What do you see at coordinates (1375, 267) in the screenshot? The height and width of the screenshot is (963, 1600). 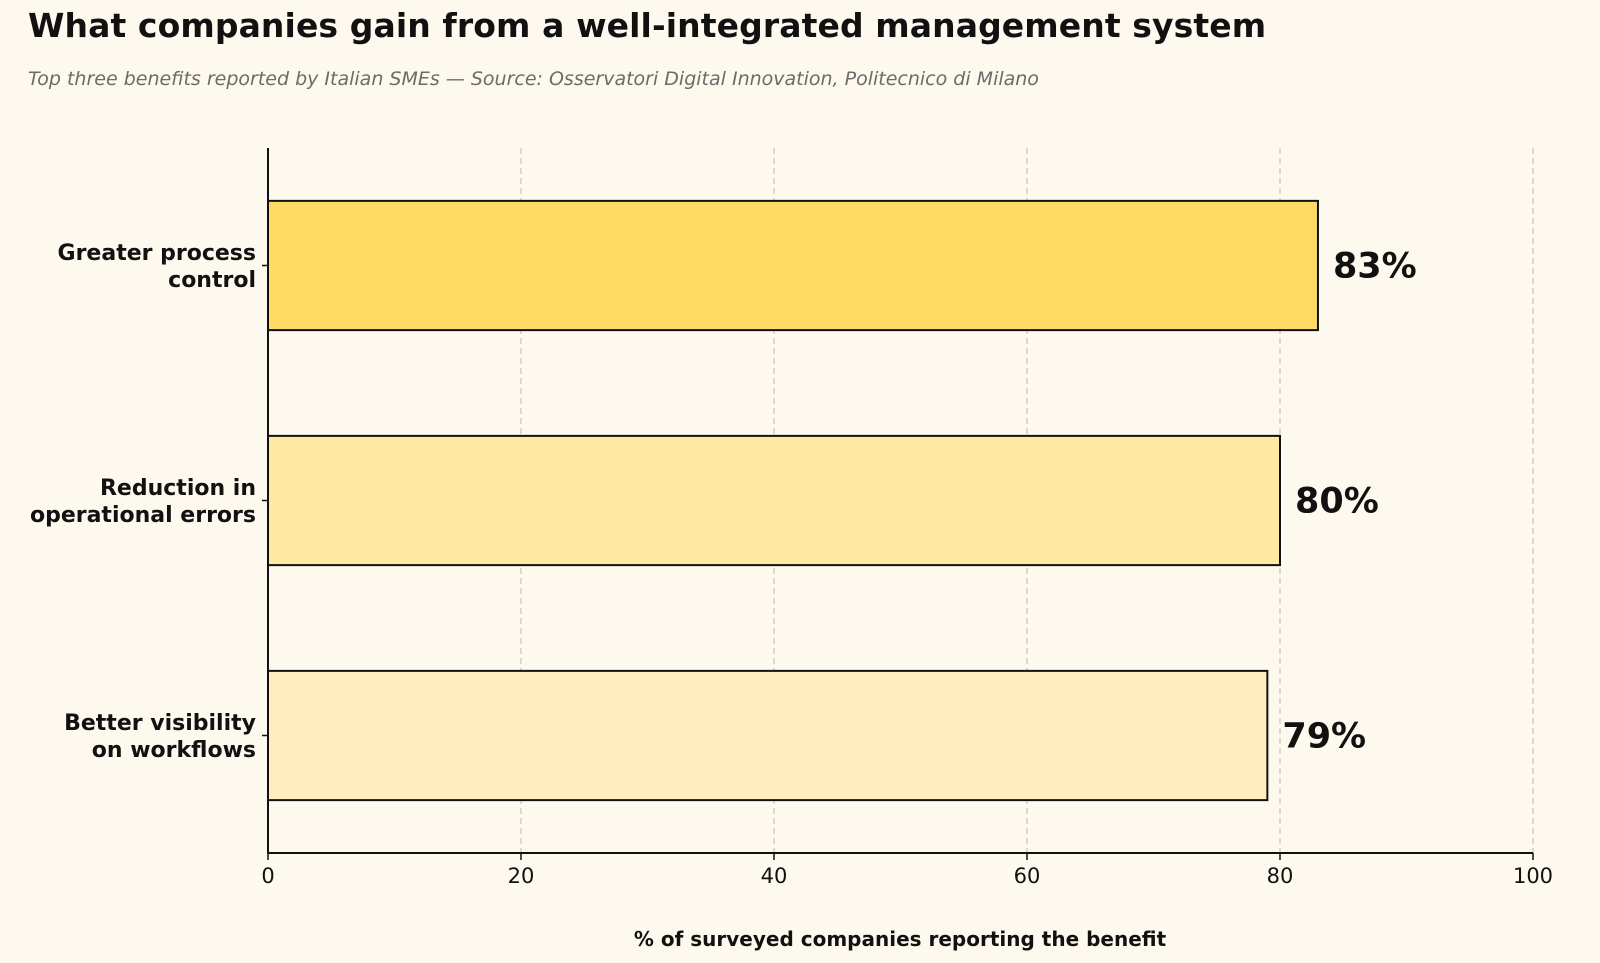 I see `bar-value-label: 83%` at bounding box center [1375, 267].